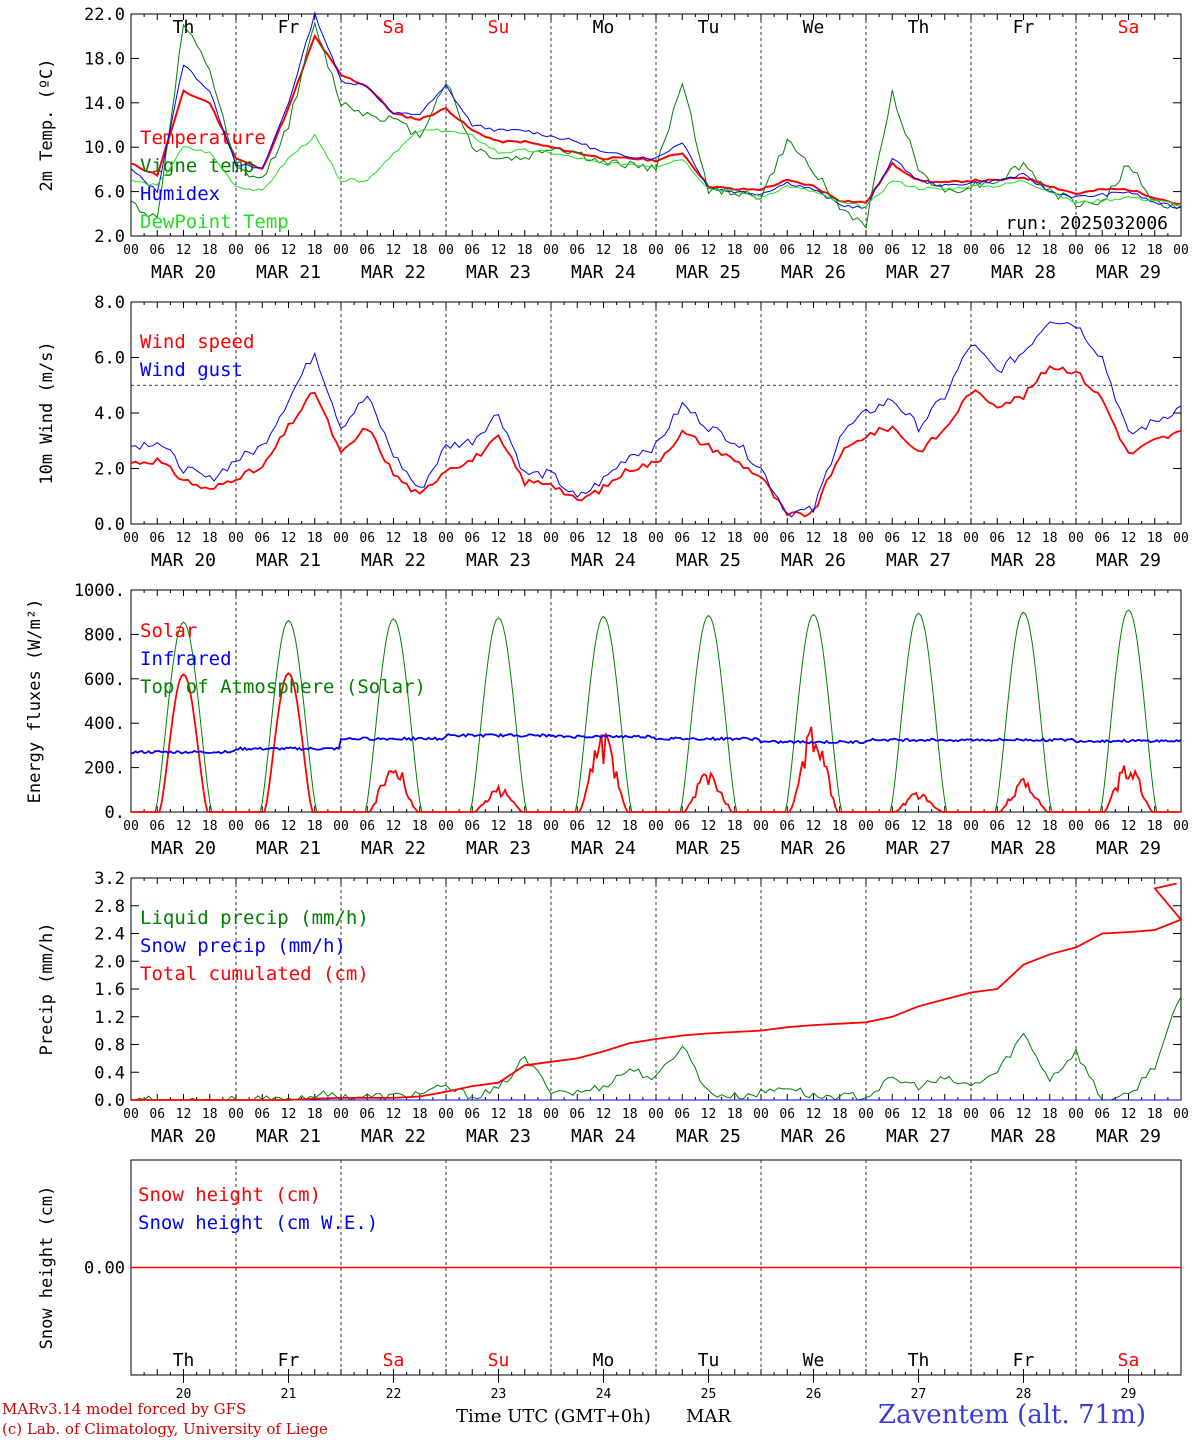 Image resolution: width=1194 pixels, height=1440 pixels. Describe the element at coordinates (229, 1195) in the screenshot. I see `legend-entry: Snow height (cm)` at that location.